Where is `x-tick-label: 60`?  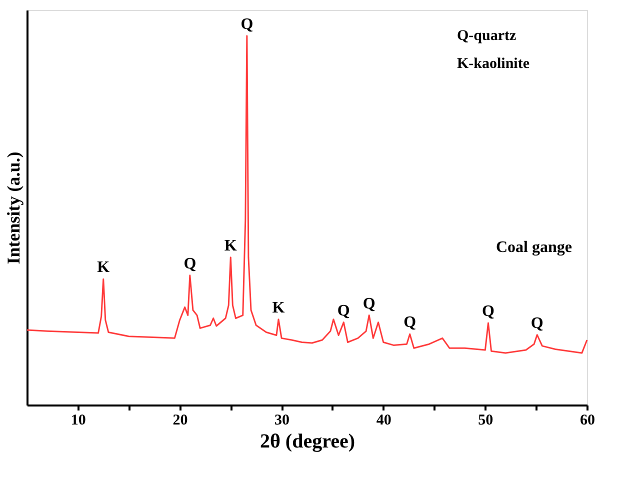
x-tick-label: 60 is located at coordinates (587, 420).